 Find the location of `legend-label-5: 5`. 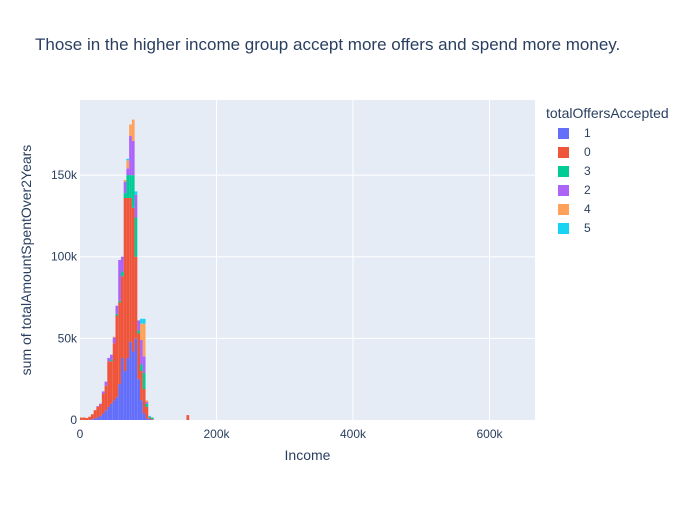

legend-label-5: 5 is located at coordinates (587, 228).